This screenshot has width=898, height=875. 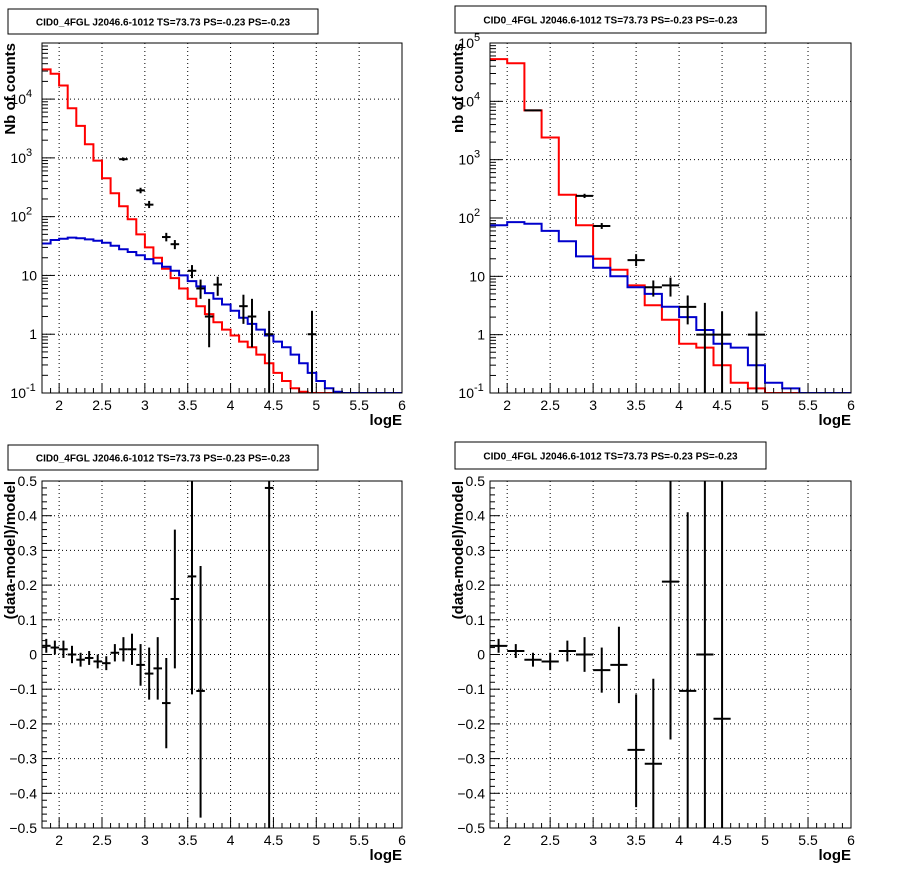 What do you see at coordinates (471, 759) in the screenshot?
I see `y-tick-label: −0.3` at bounding box center [471, 759].